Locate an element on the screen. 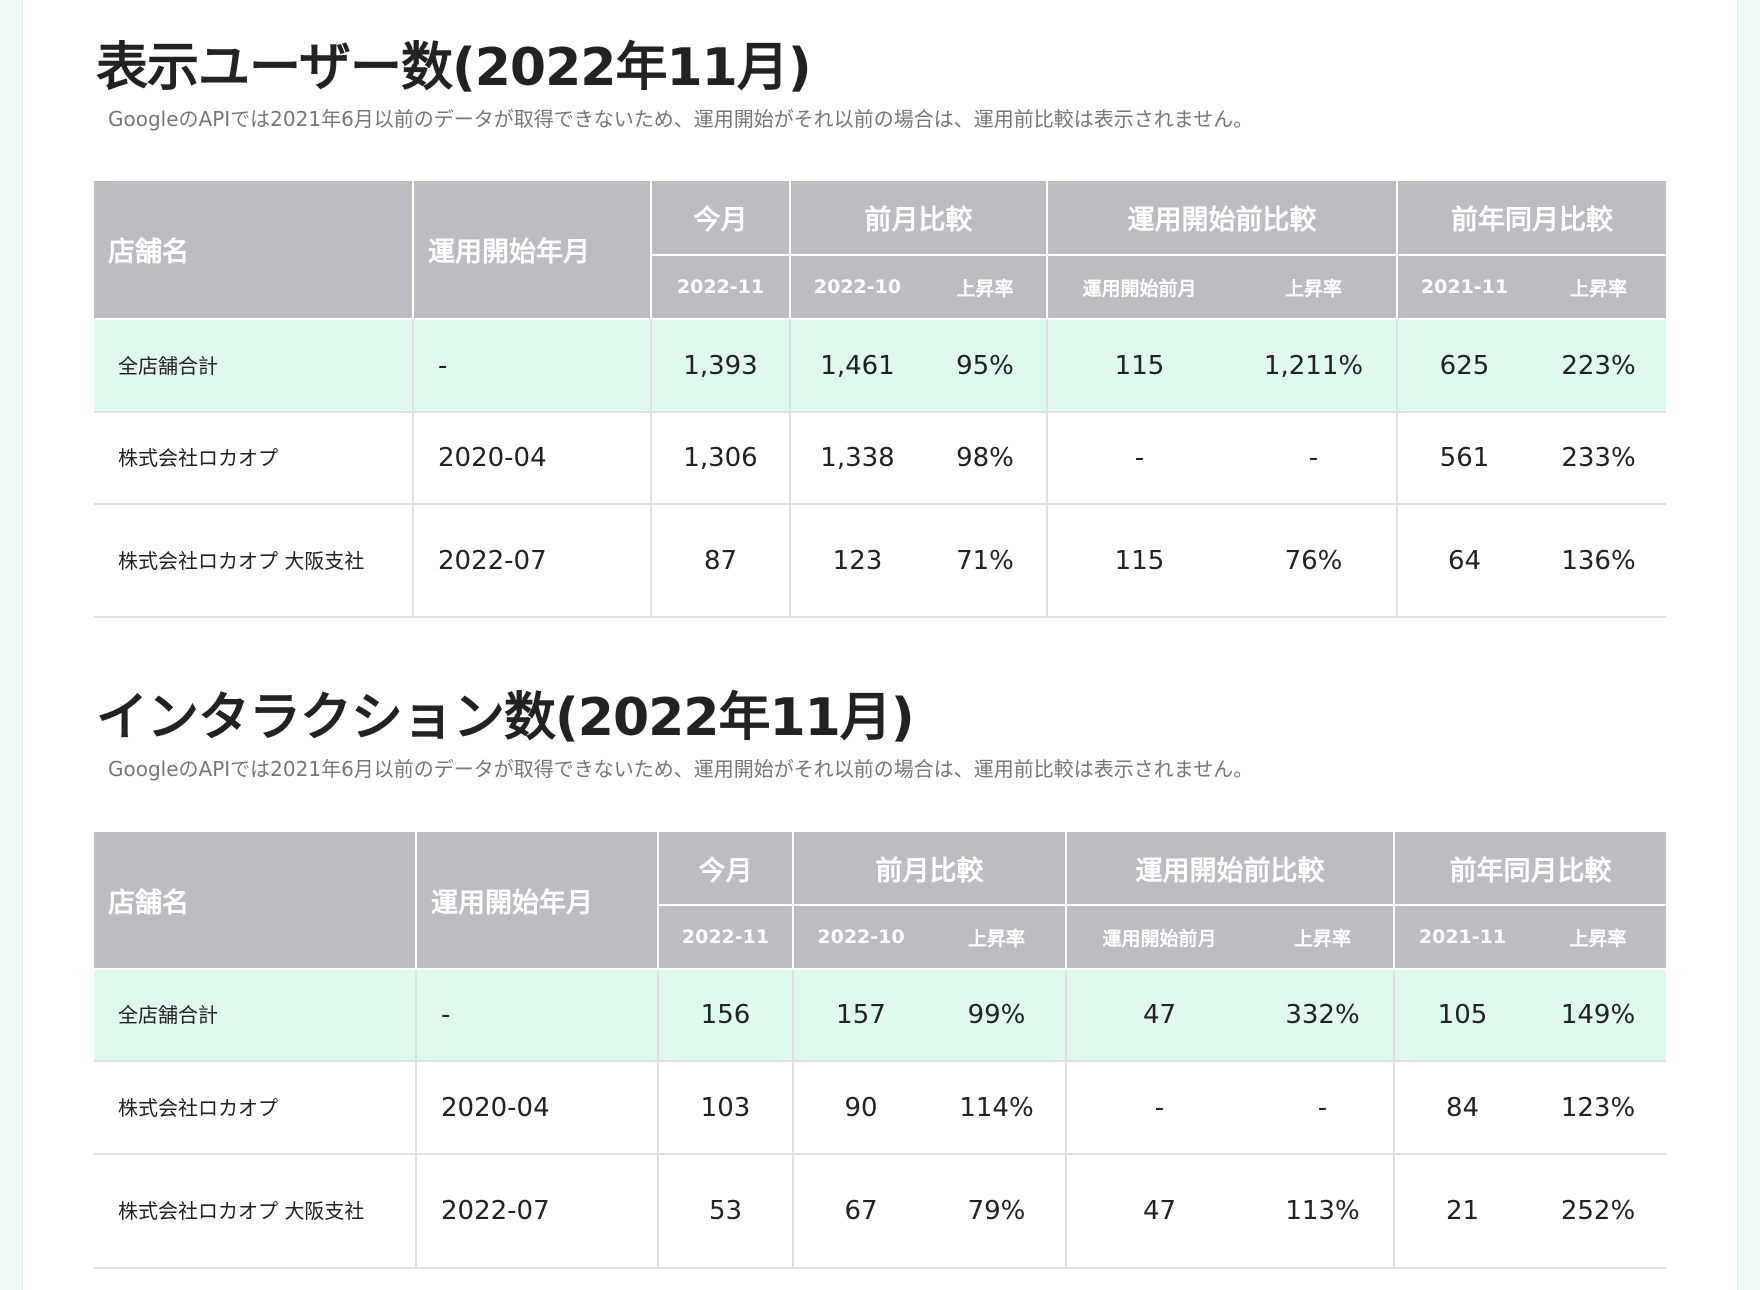  prev-month-value: 90 is located at coordinates (860, 1108).